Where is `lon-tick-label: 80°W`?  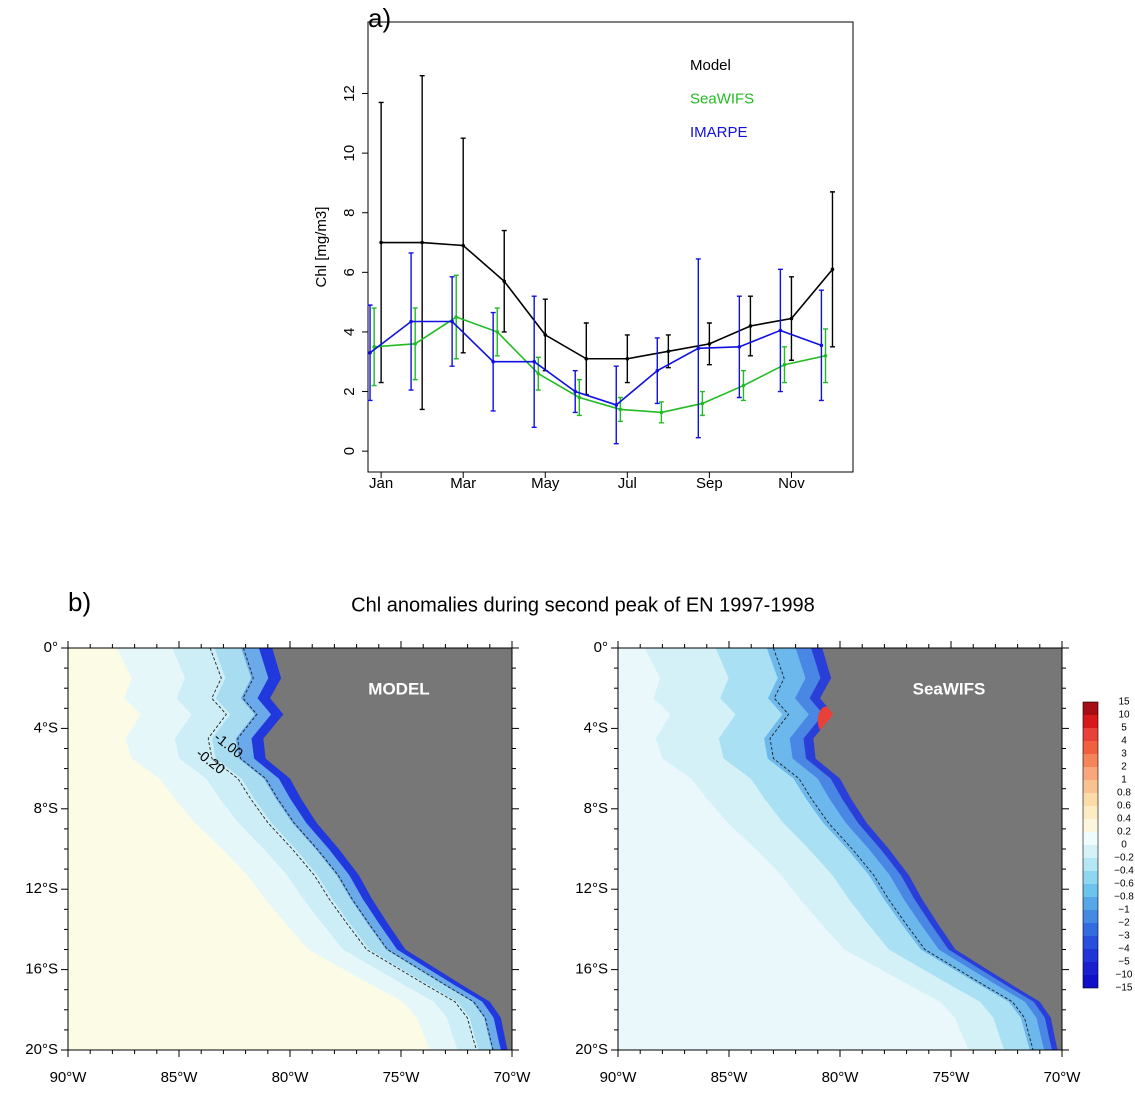
lon-tick-label: 80°W is located at coordinates (841, 1077).